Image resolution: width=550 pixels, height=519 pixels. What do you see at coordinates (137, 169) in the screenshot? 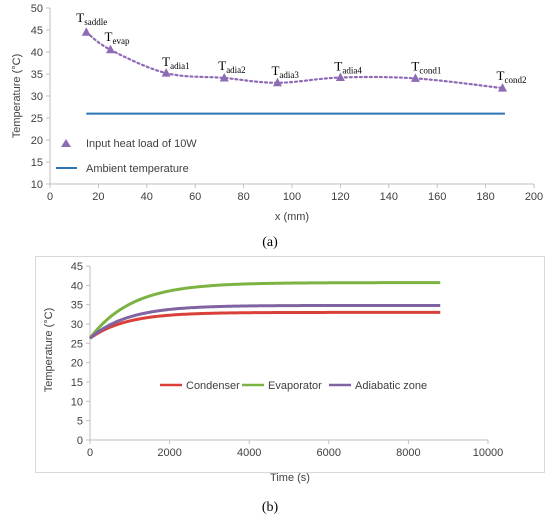
I see `legend-label-ambient: Ambient temperature` at bounding box center [137, 169].